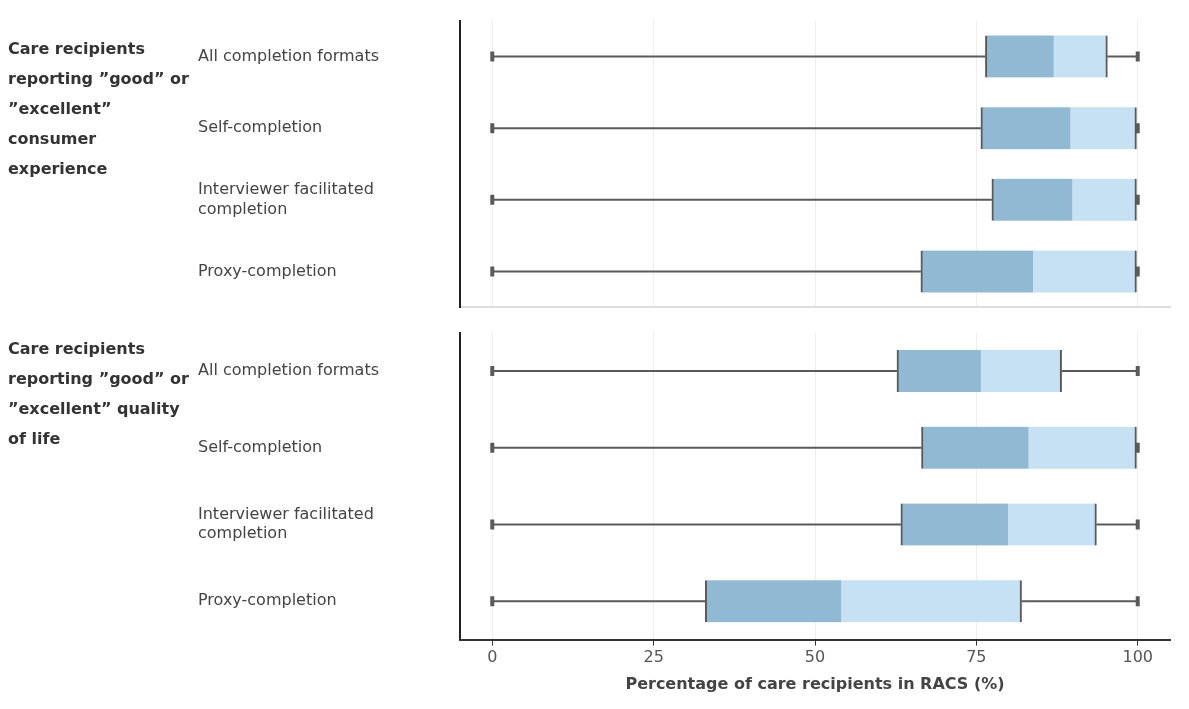 Image resolution: width=1189 pixels, height=709 pixels. What do you see at coordinates (815, 683) in the screenshot?
I see `x-axis-title: Percentage of care recipients in RACS (%)` at bounding box center [815, 683].